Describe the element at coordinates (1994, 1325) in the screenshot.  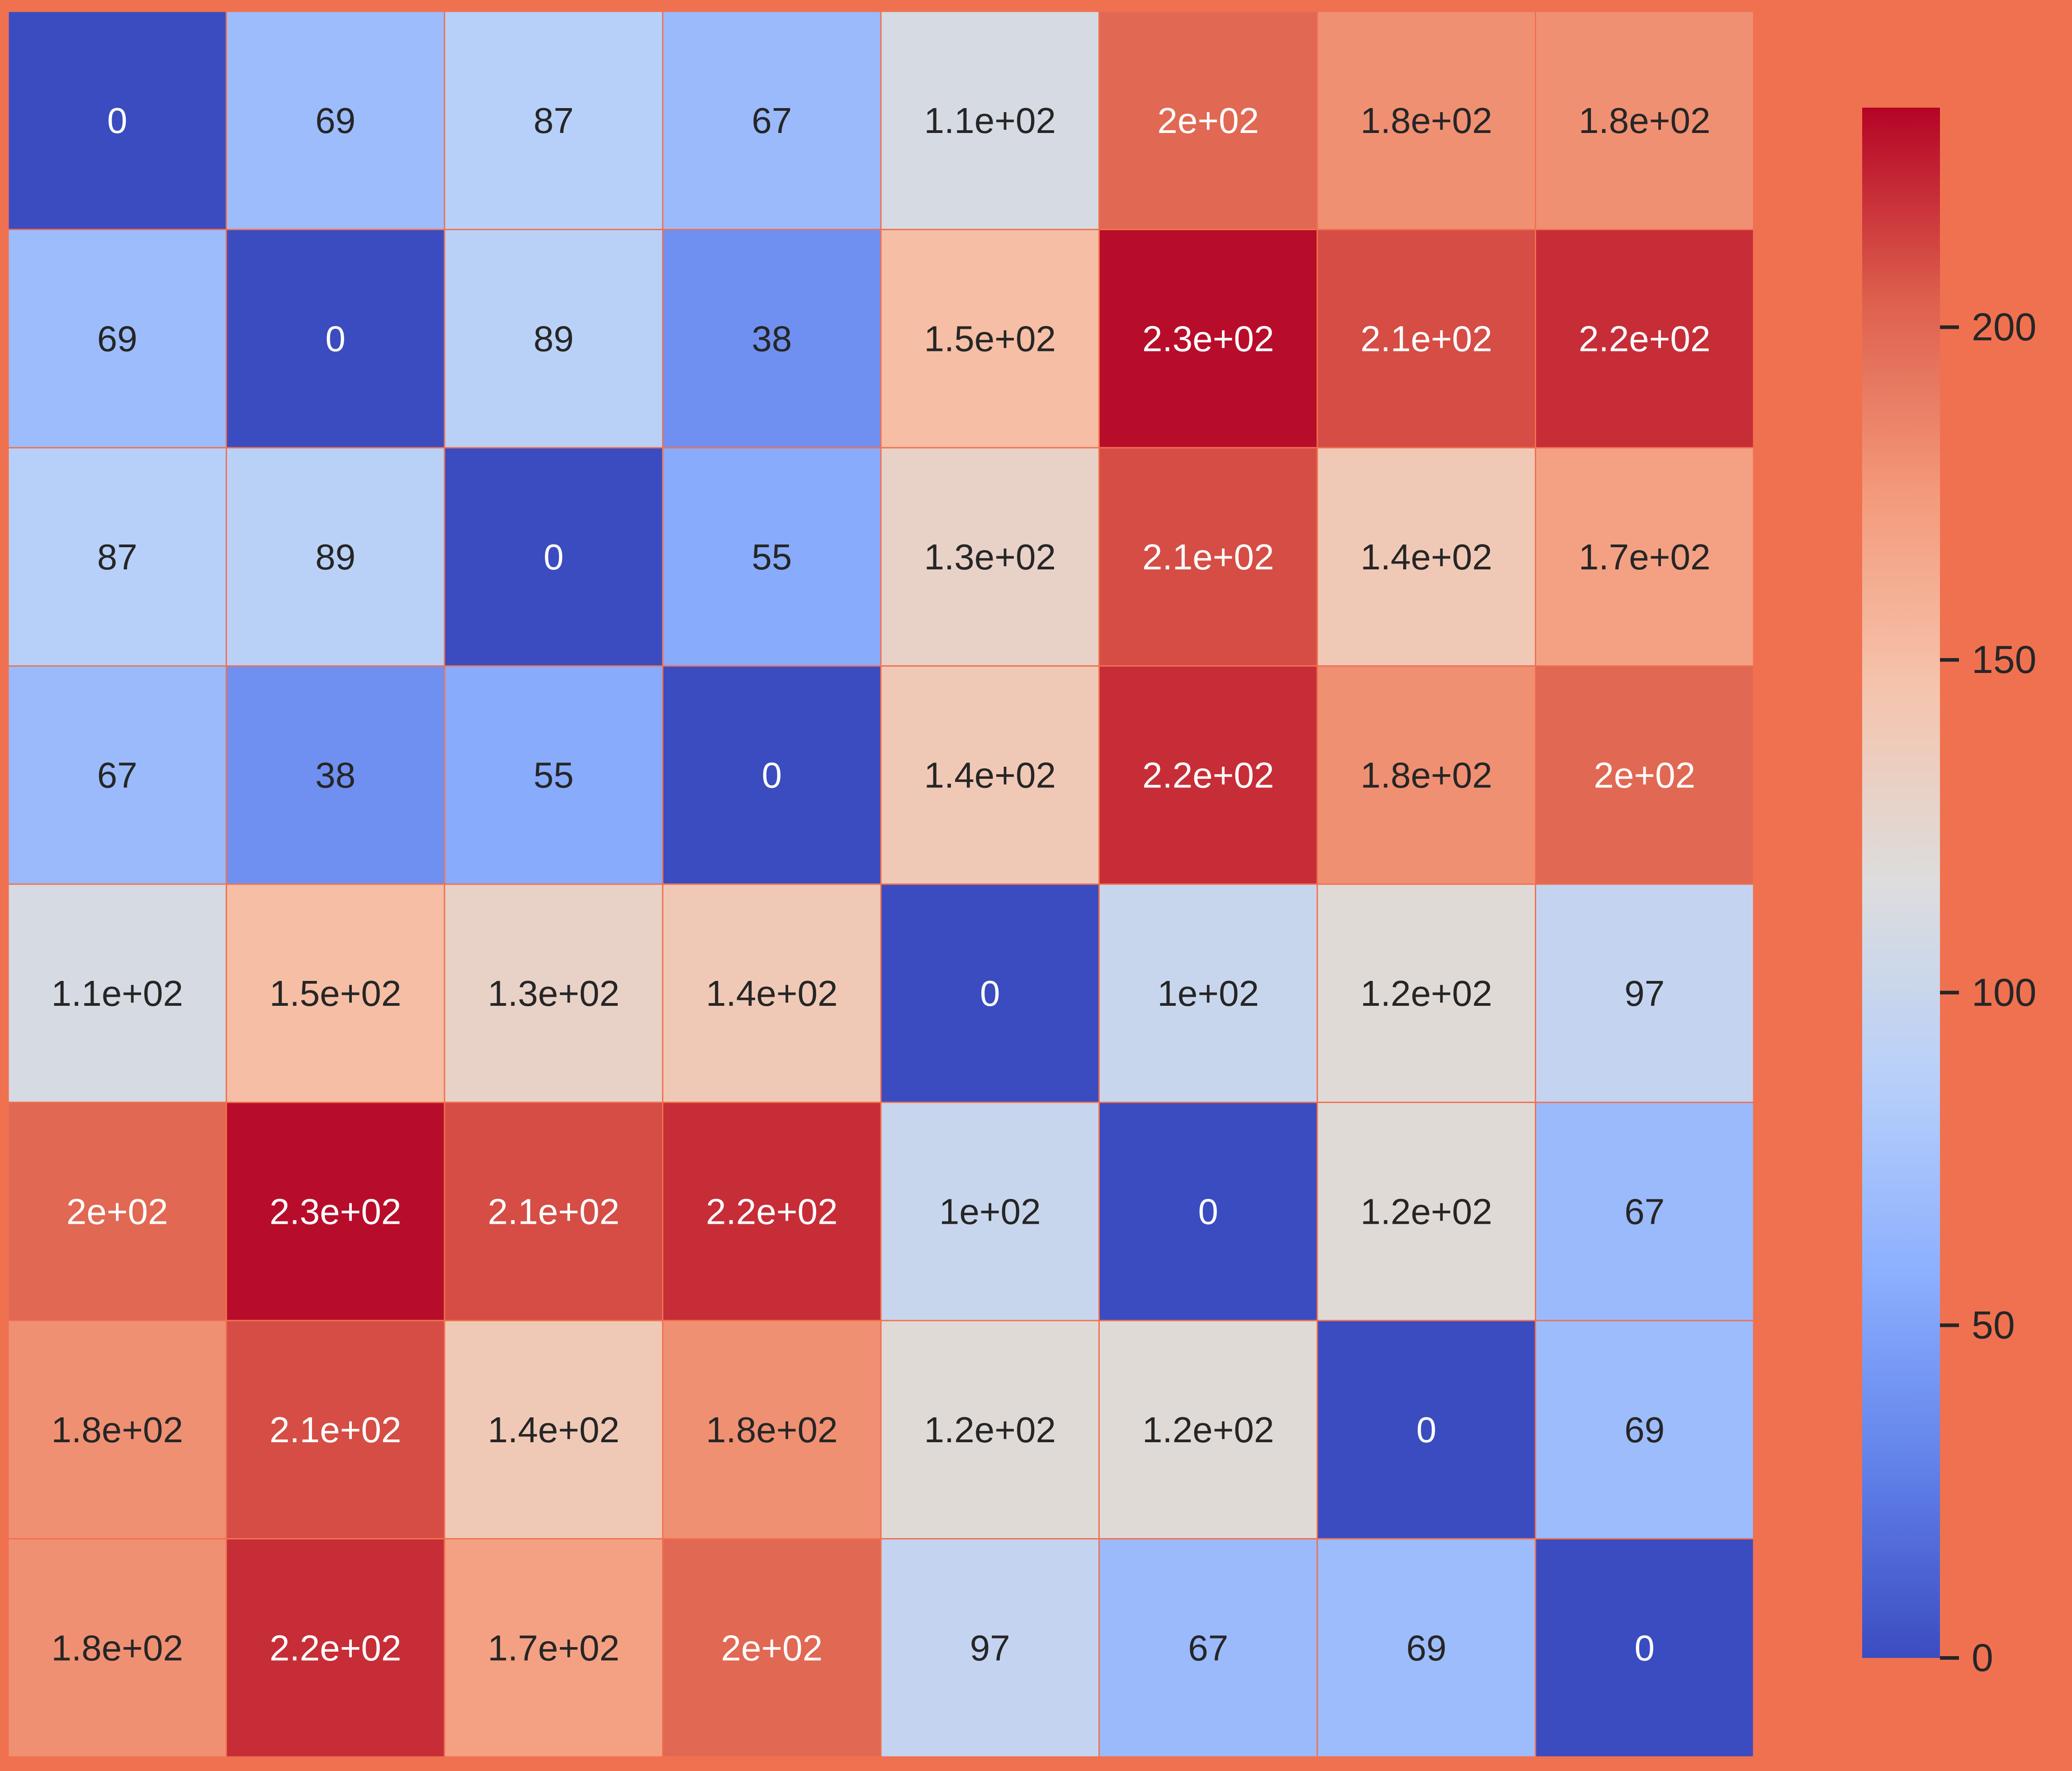
I see `colorbar-tick-label: 50` at that location.